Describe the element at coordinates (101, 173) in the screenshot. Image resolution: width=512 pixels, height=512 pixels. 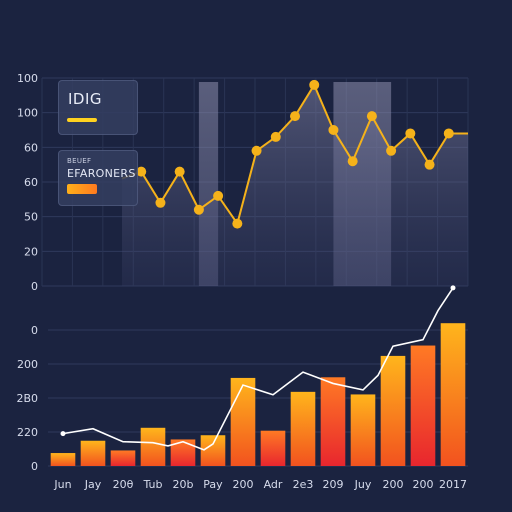
I see `legend-entry-label: EFARONERS` at that location.